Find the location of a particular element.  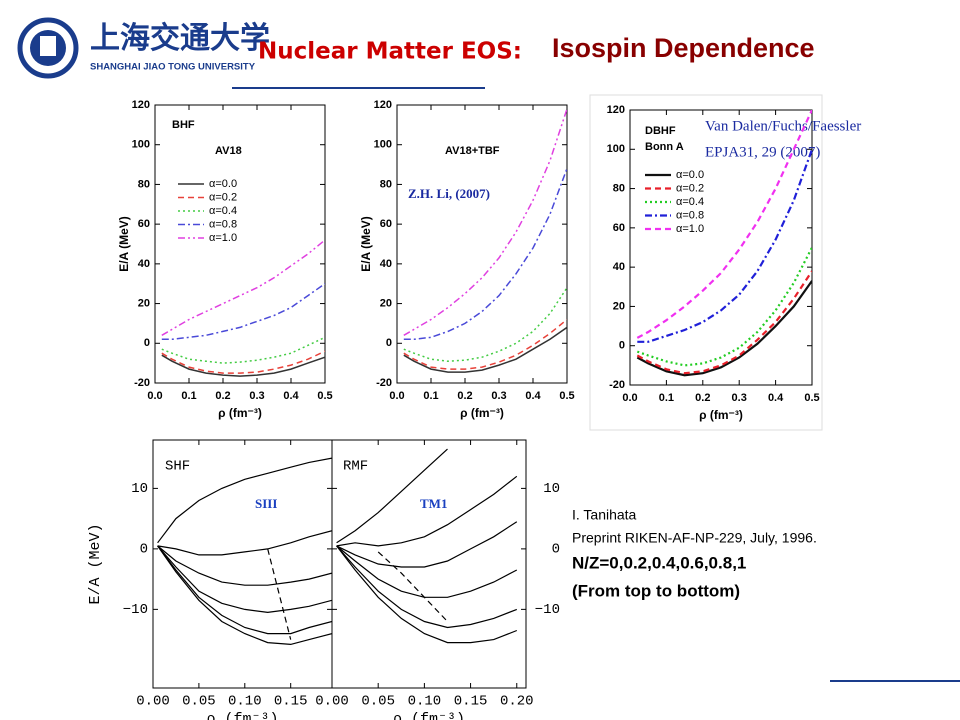

title-part1: Nuclear Matter EOS: is located at coordinates (390, 52).